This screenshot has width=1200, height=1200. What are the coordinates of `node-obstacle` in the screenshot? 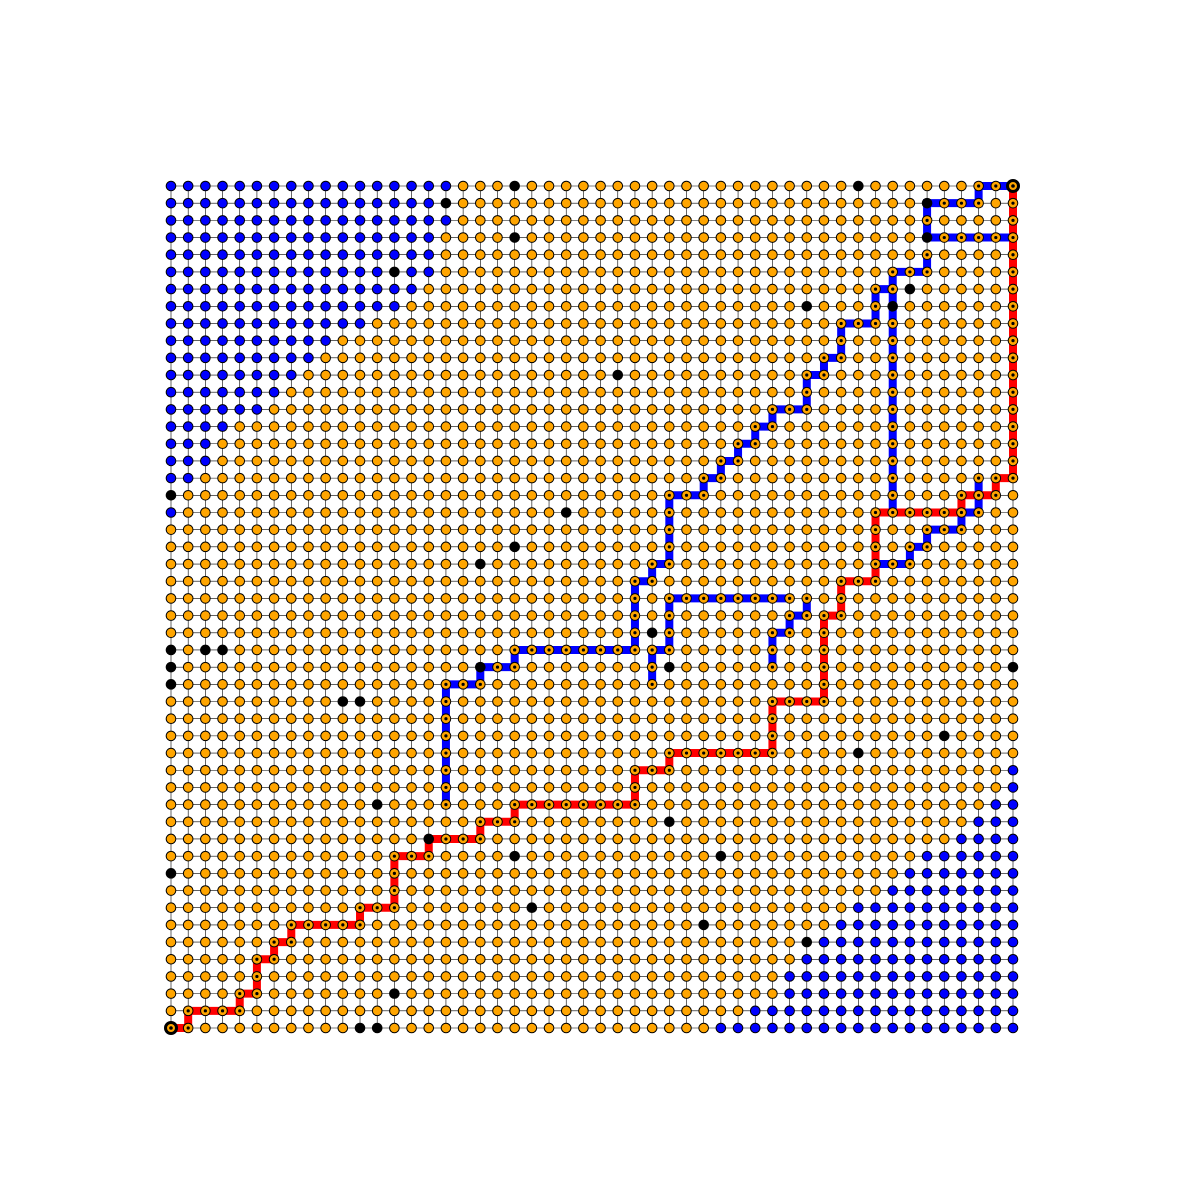 It's located at (205, 650).